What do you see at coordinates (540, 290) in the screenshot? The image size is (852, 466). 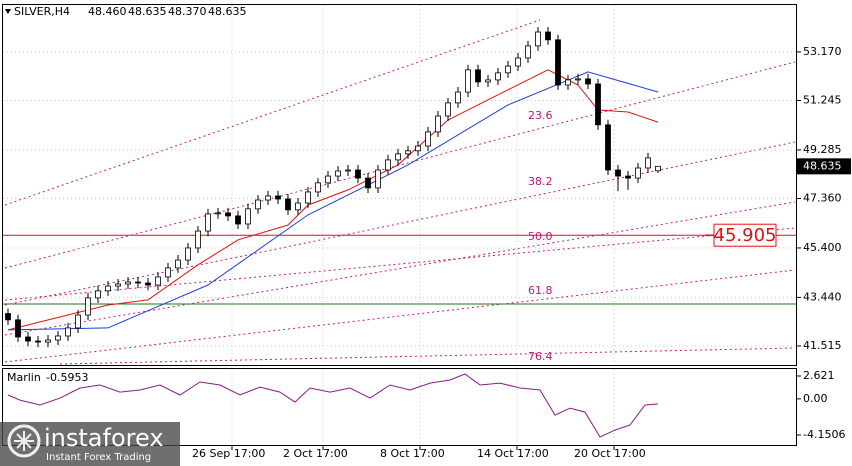 I see `fib-label: 61.8` at bounding box center [540, 290].